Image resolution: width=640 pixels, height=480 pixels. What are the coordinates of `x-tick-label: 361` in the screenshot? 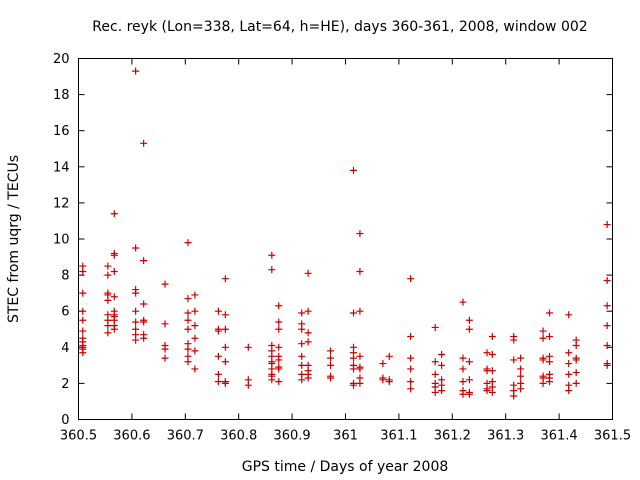 It's located at (345, 436).